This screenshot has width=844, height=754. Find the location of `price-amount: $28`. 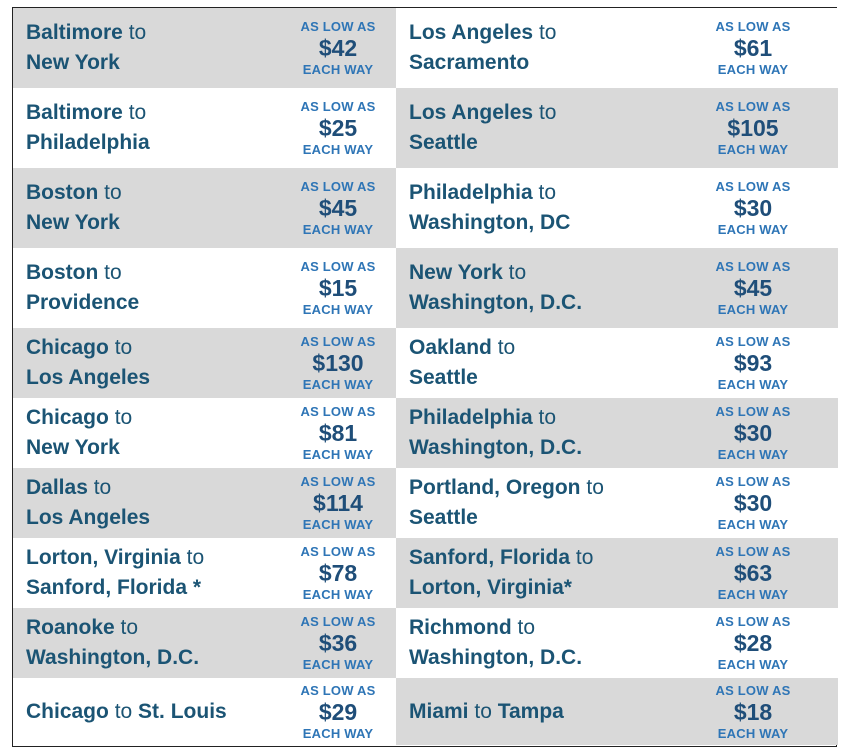

price-amount: $28 is located at coordinates (753, 643).